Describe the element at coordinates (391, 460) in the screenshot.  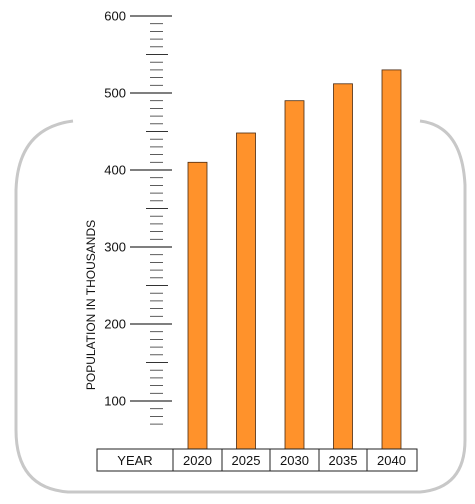
I see `category-label-2040: 2040` at that location.